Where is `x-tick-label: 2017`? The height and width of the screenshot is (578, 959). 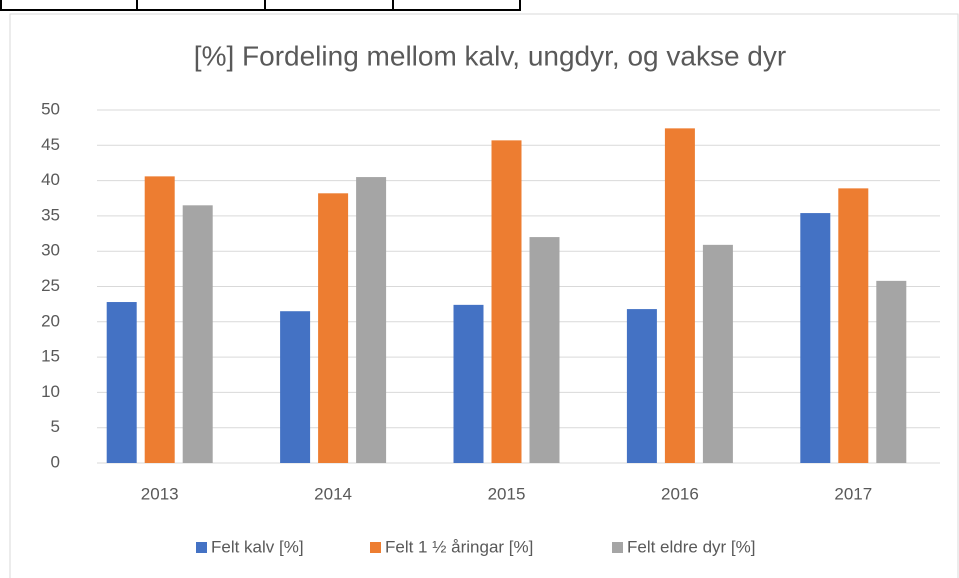 x-tick-label: 2017 is located at coordinates (853, 493).